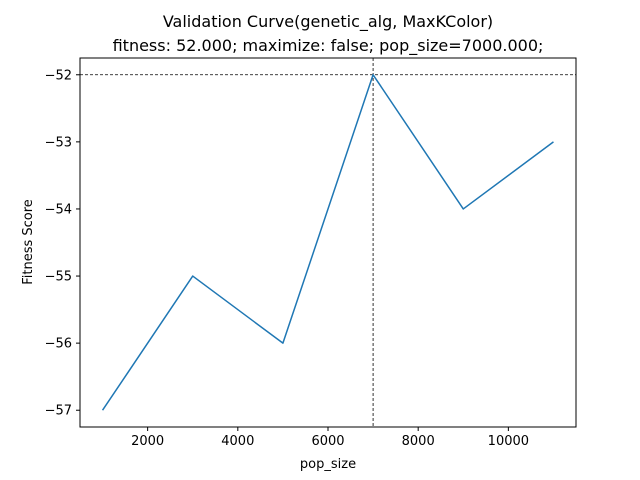 This screenshot has width=640, height=480. I want to click on chart-title: Validation Curve(genetic_alg, MaxKColor), so click(328, 22).